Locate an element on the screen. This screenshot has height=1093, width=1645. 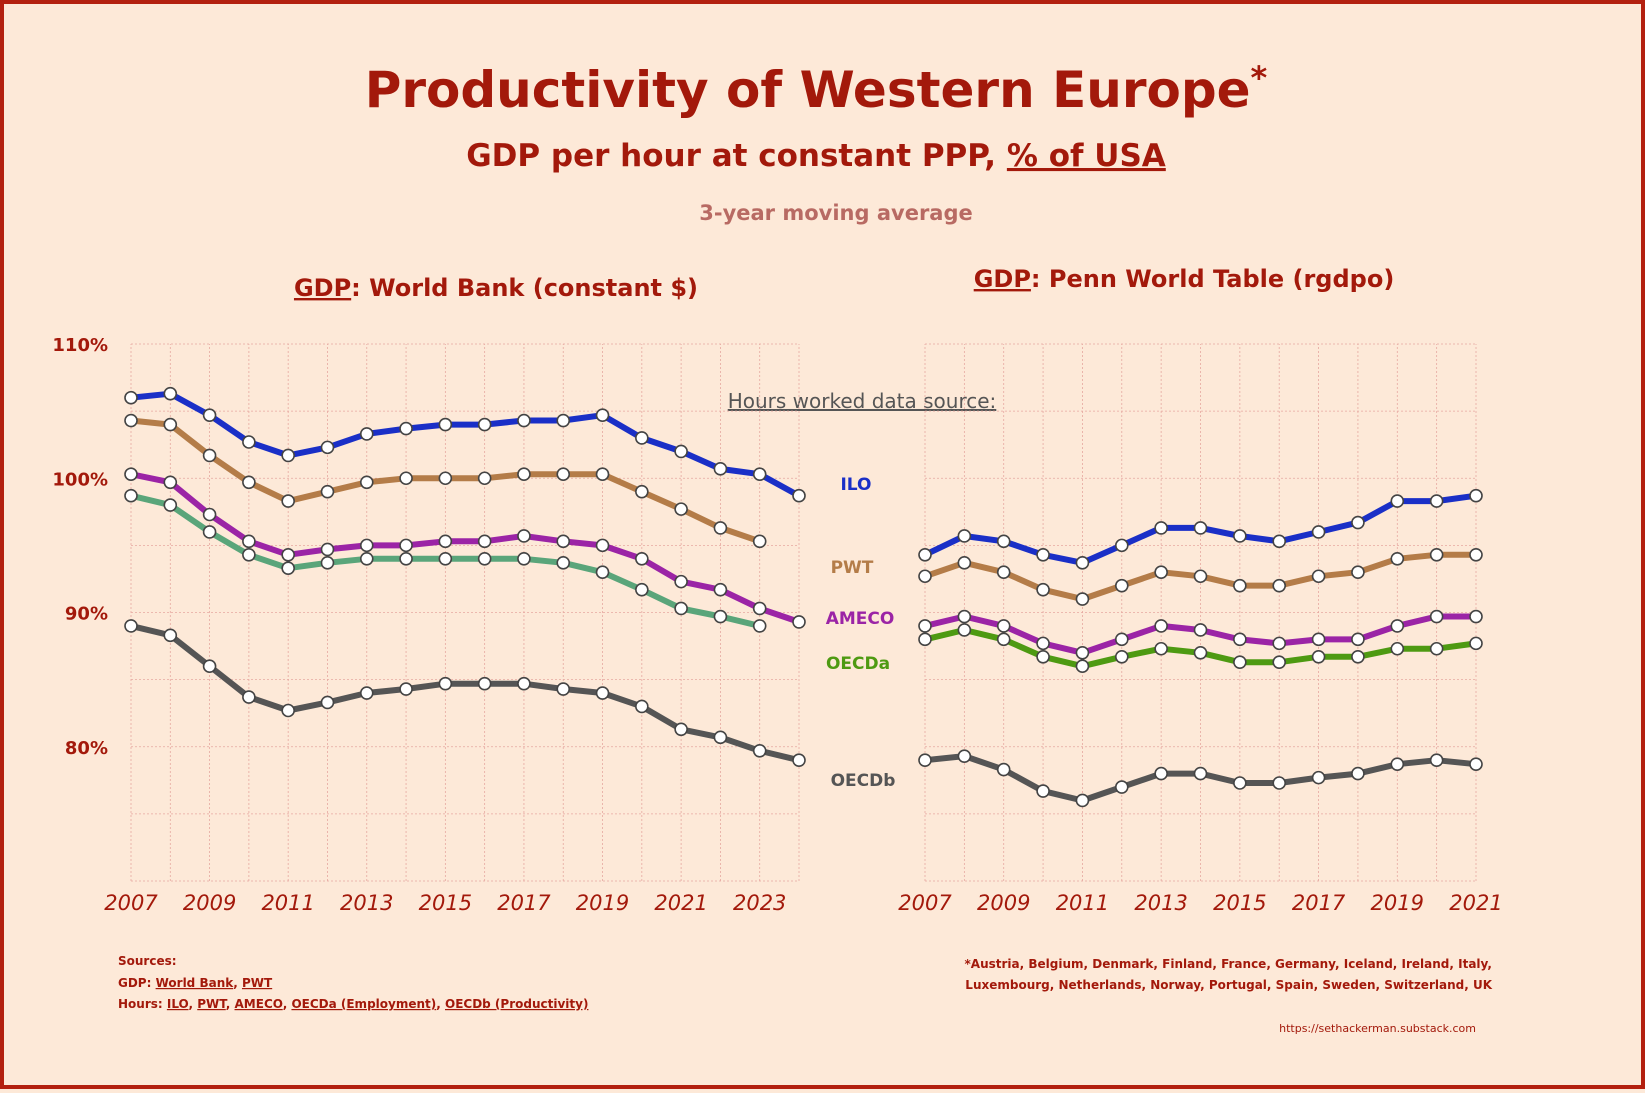
y-tick-label: 100% is located at coordinates (80, 479).